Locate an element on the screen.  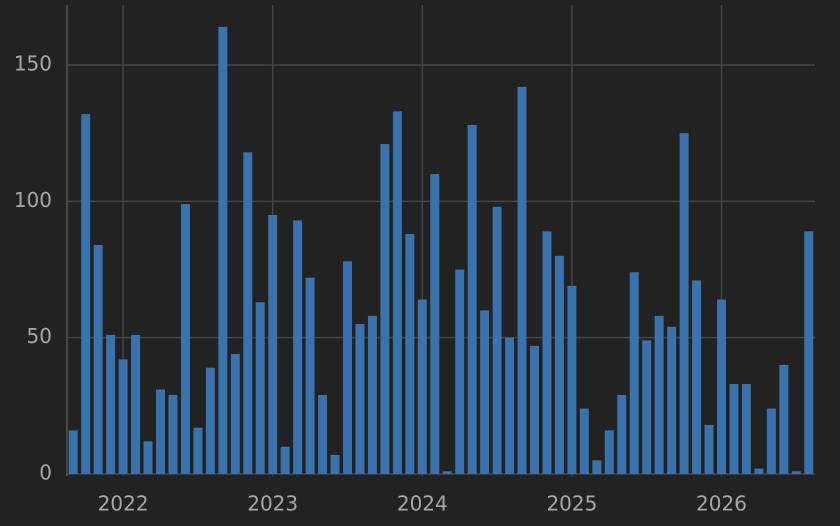
x-tick-label: 2022 is located at coordinates (123, 504).